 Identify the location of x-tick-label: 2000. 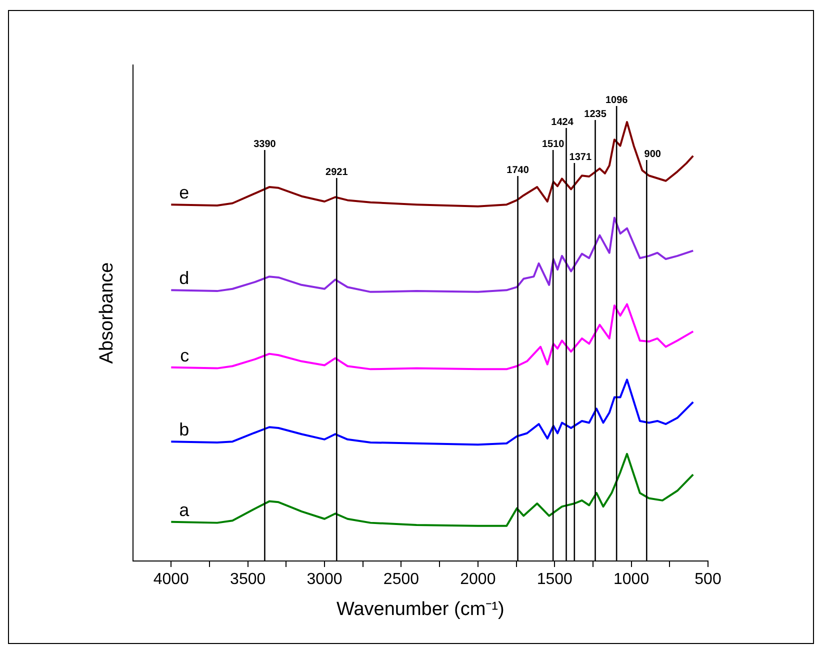
(478, 579).